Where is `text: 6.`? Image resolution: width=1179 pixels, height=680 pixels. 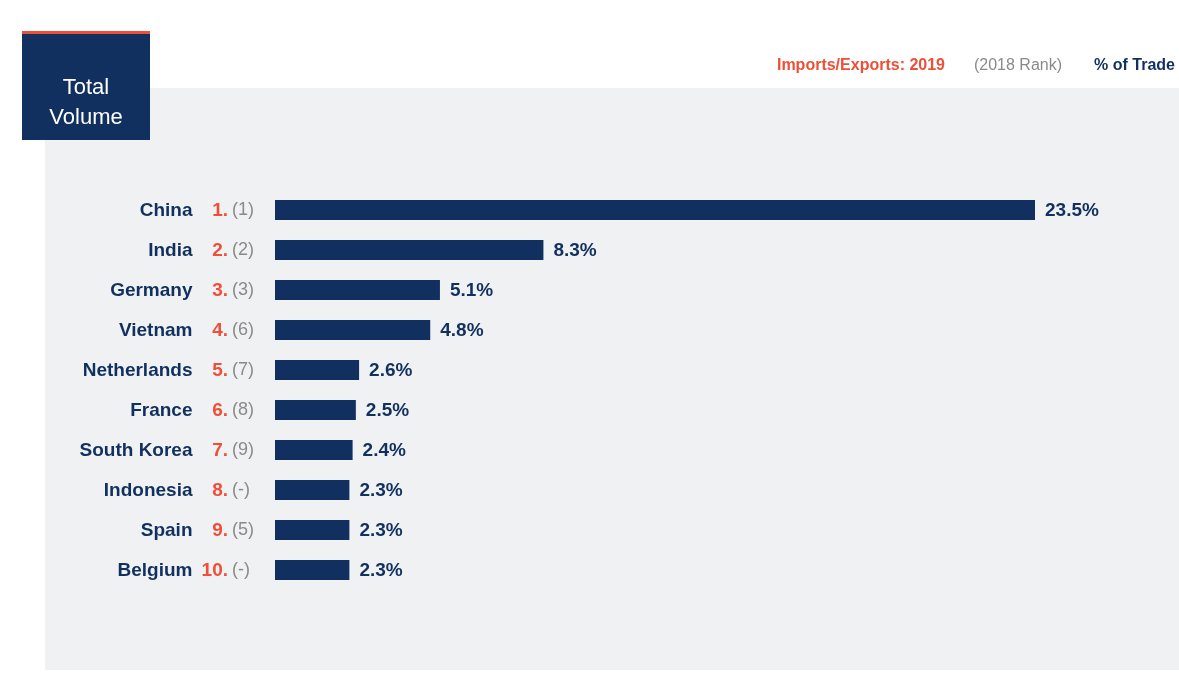
text: 6. is located at coordinates (220, 409).